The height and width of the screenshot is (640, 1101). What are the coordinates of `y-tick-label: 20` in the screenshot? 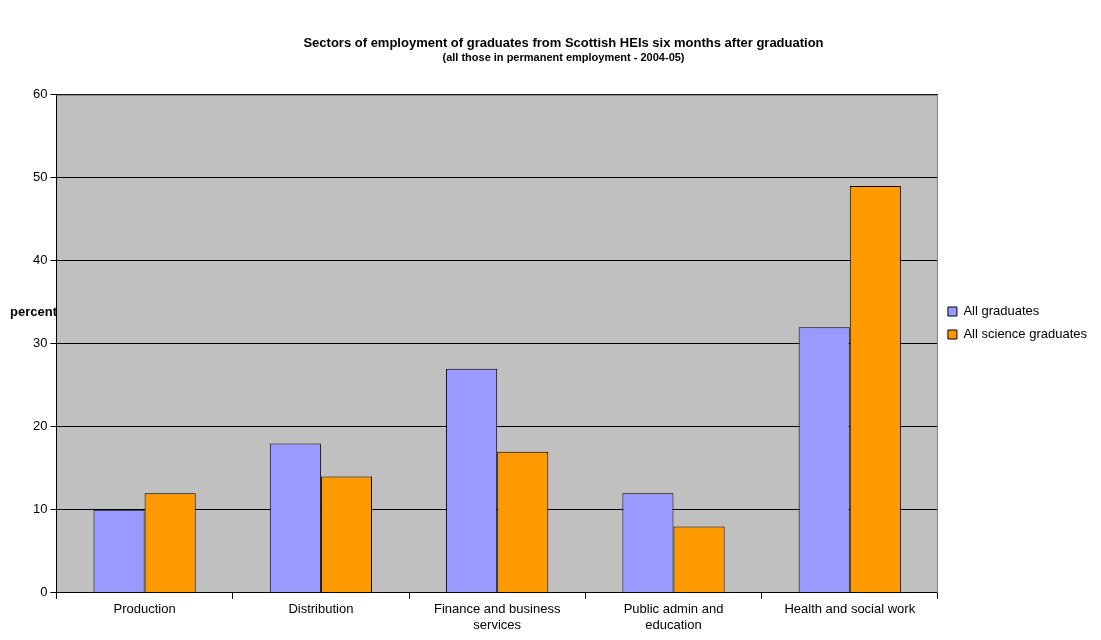 It's located at (40, 426).